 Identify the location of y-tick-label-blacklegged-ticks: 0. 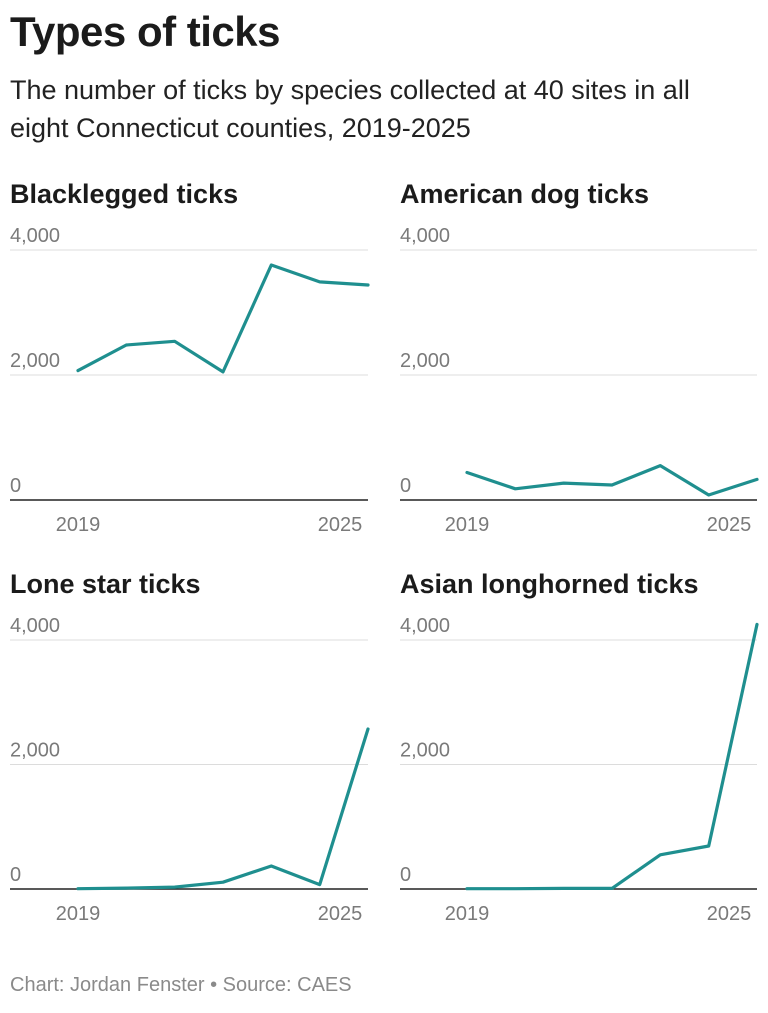
(15, 486).